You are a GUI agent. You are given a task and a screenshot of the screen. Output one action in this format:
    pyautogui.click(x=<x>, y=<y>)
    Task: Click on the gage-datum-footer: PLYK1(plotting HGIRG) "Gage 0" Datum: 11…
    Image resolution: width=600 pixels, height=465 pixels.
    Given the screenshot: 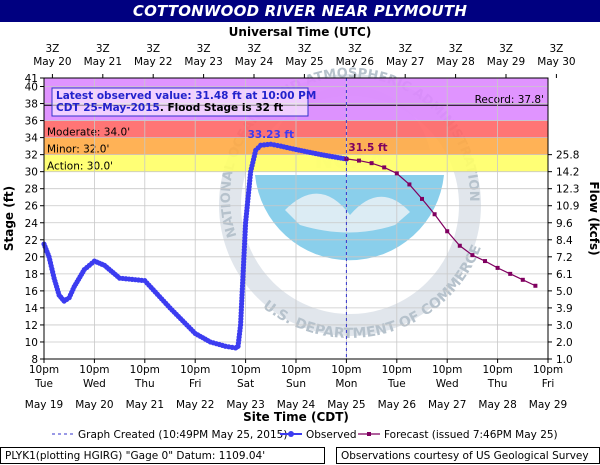 What is the action you would take?
    pyautogui.click(x=162, y=455)
    